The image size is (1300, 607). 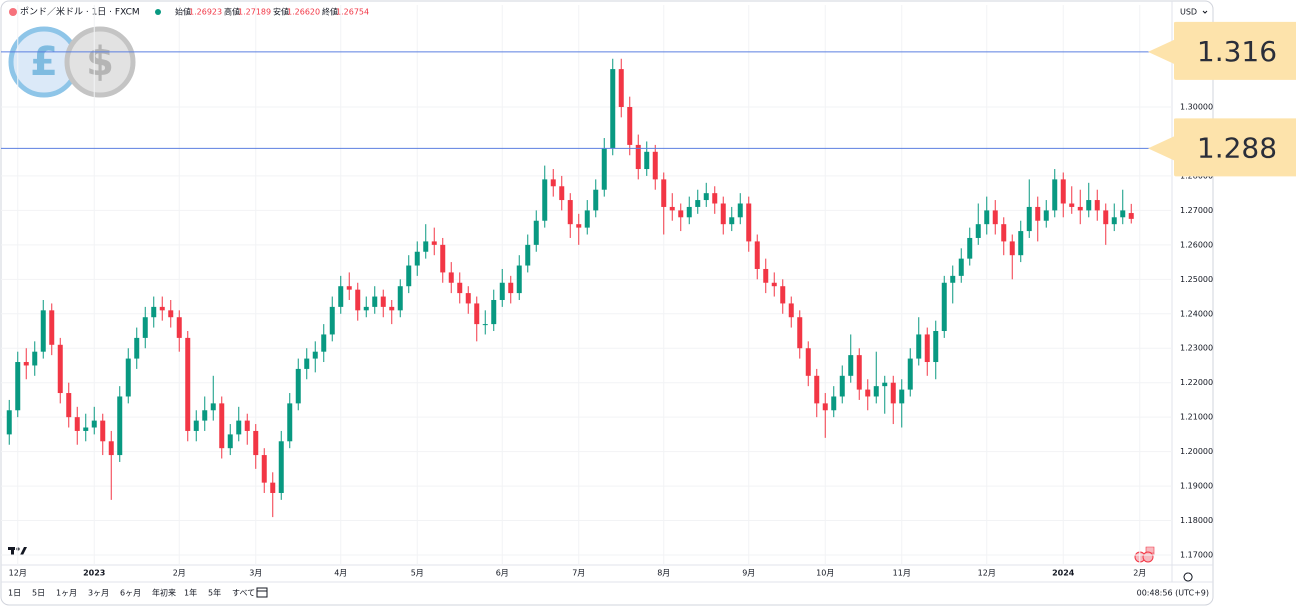 What do you see at coordinates (1188, 12) in the screenshot?
I see `currency: USD` at bounding box center [1188, 12].